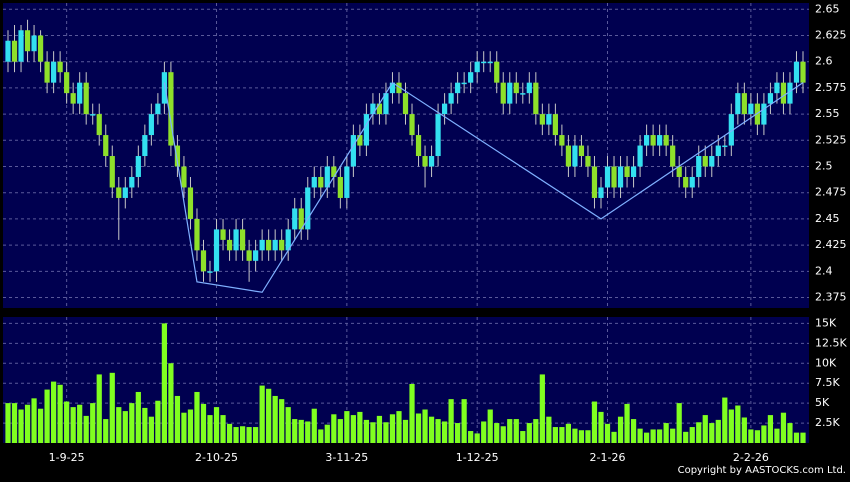 Image resolution: width=850 pixels, height=482 pixels. What do you see at coordinates (826, 322) in the screenshot?
I see `y2-tick-label: 15K` at bounding box center [826, 322].